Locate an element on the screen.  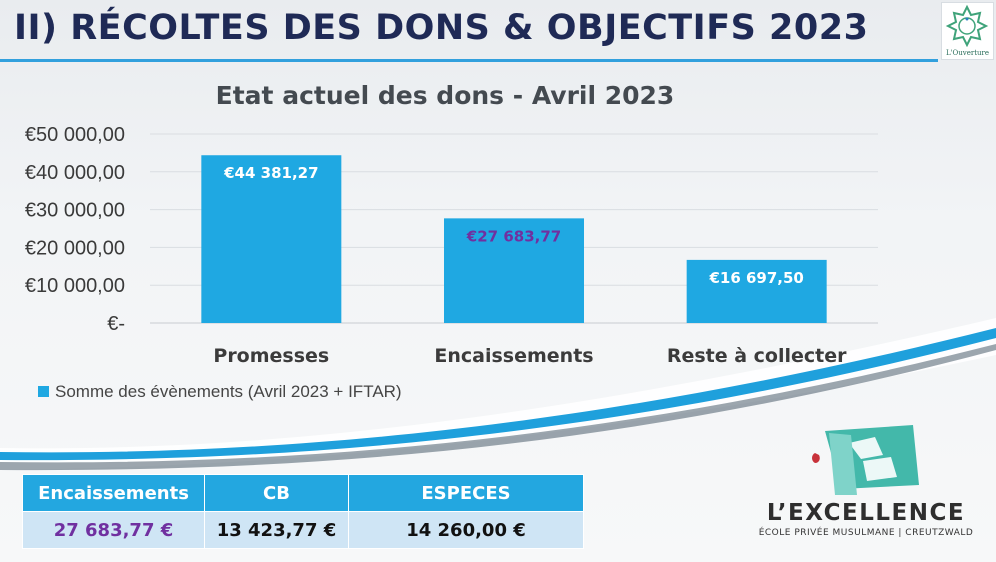
header-cb: CB is located at coordinates (276, 493).